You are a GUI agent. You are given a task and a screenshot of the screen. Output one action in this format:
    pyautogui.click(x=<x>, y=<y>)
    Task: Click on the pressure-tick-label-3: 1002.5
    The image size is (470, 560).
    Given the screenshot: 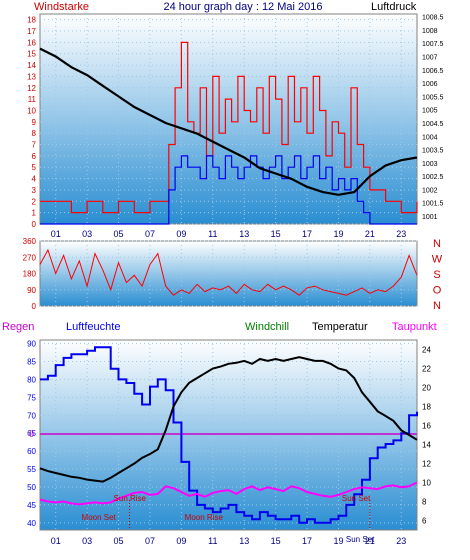 What is the action you would take?
    pyautogui.click(x=433, y=177)
    